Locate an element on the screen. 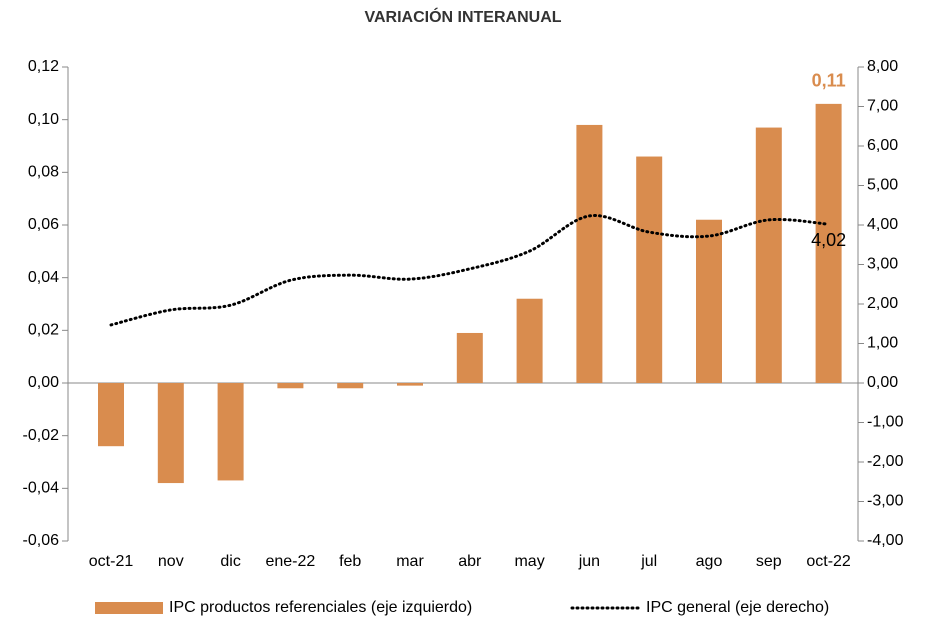 The width and height of the screenshot is (926, 629). y2-tick-label: -4,00 is located at coordinates (885, 540).